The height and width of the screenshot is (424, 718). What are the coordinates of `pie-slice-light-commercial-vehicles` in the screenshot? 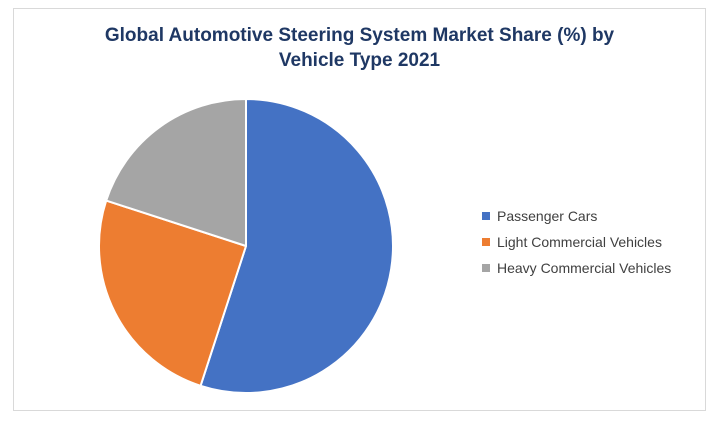 It's located at (172, 293).